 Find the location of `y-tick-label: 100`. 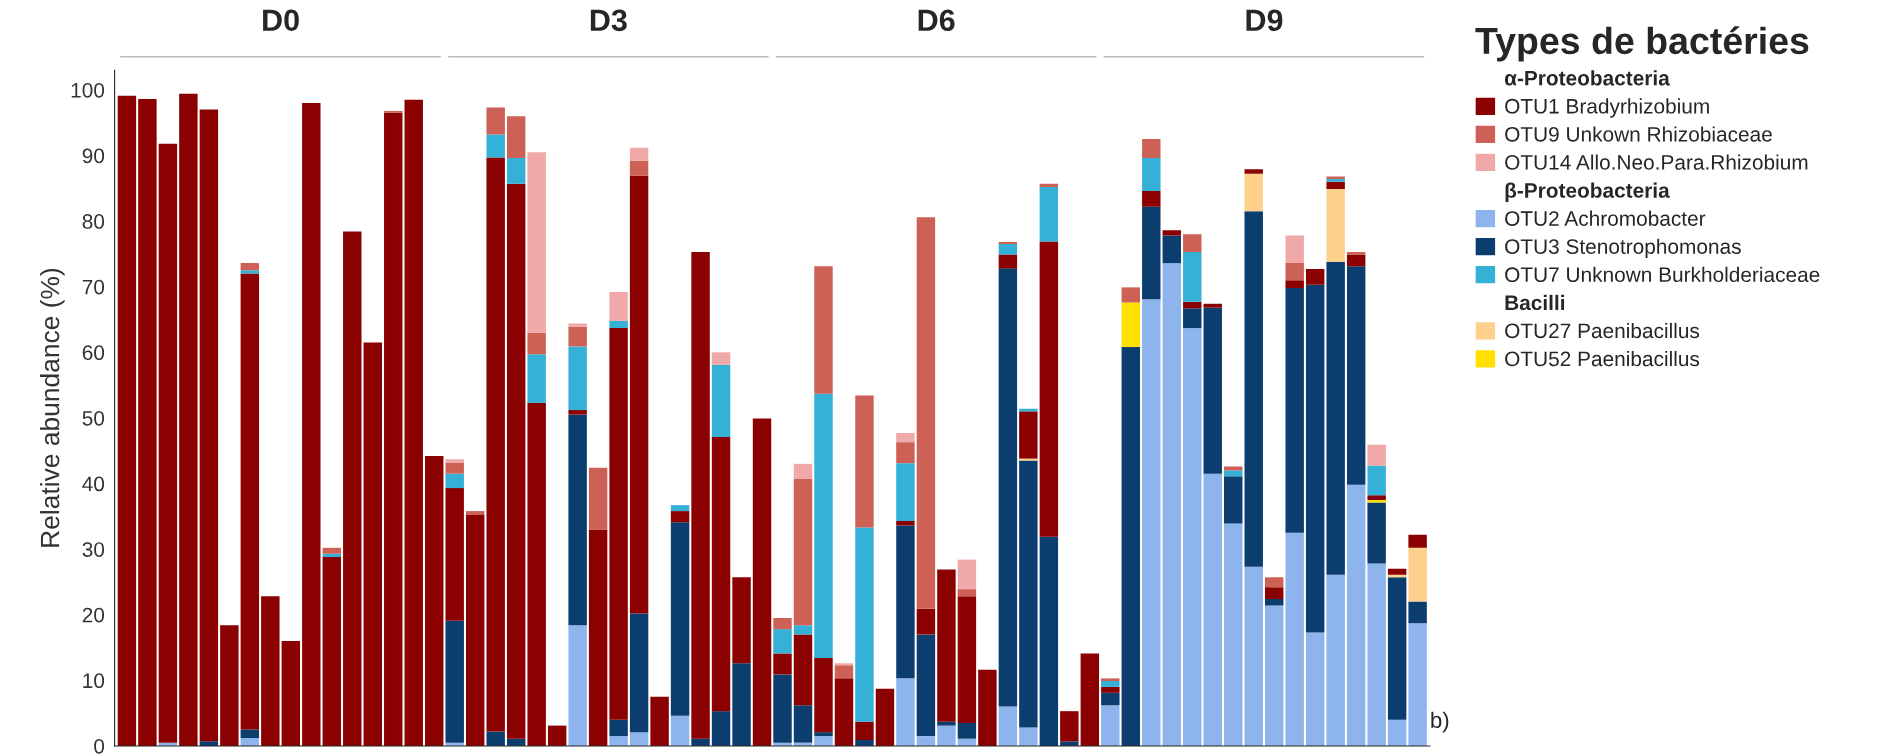

y-tick-label: 100 is located at coordinates (88, 90).